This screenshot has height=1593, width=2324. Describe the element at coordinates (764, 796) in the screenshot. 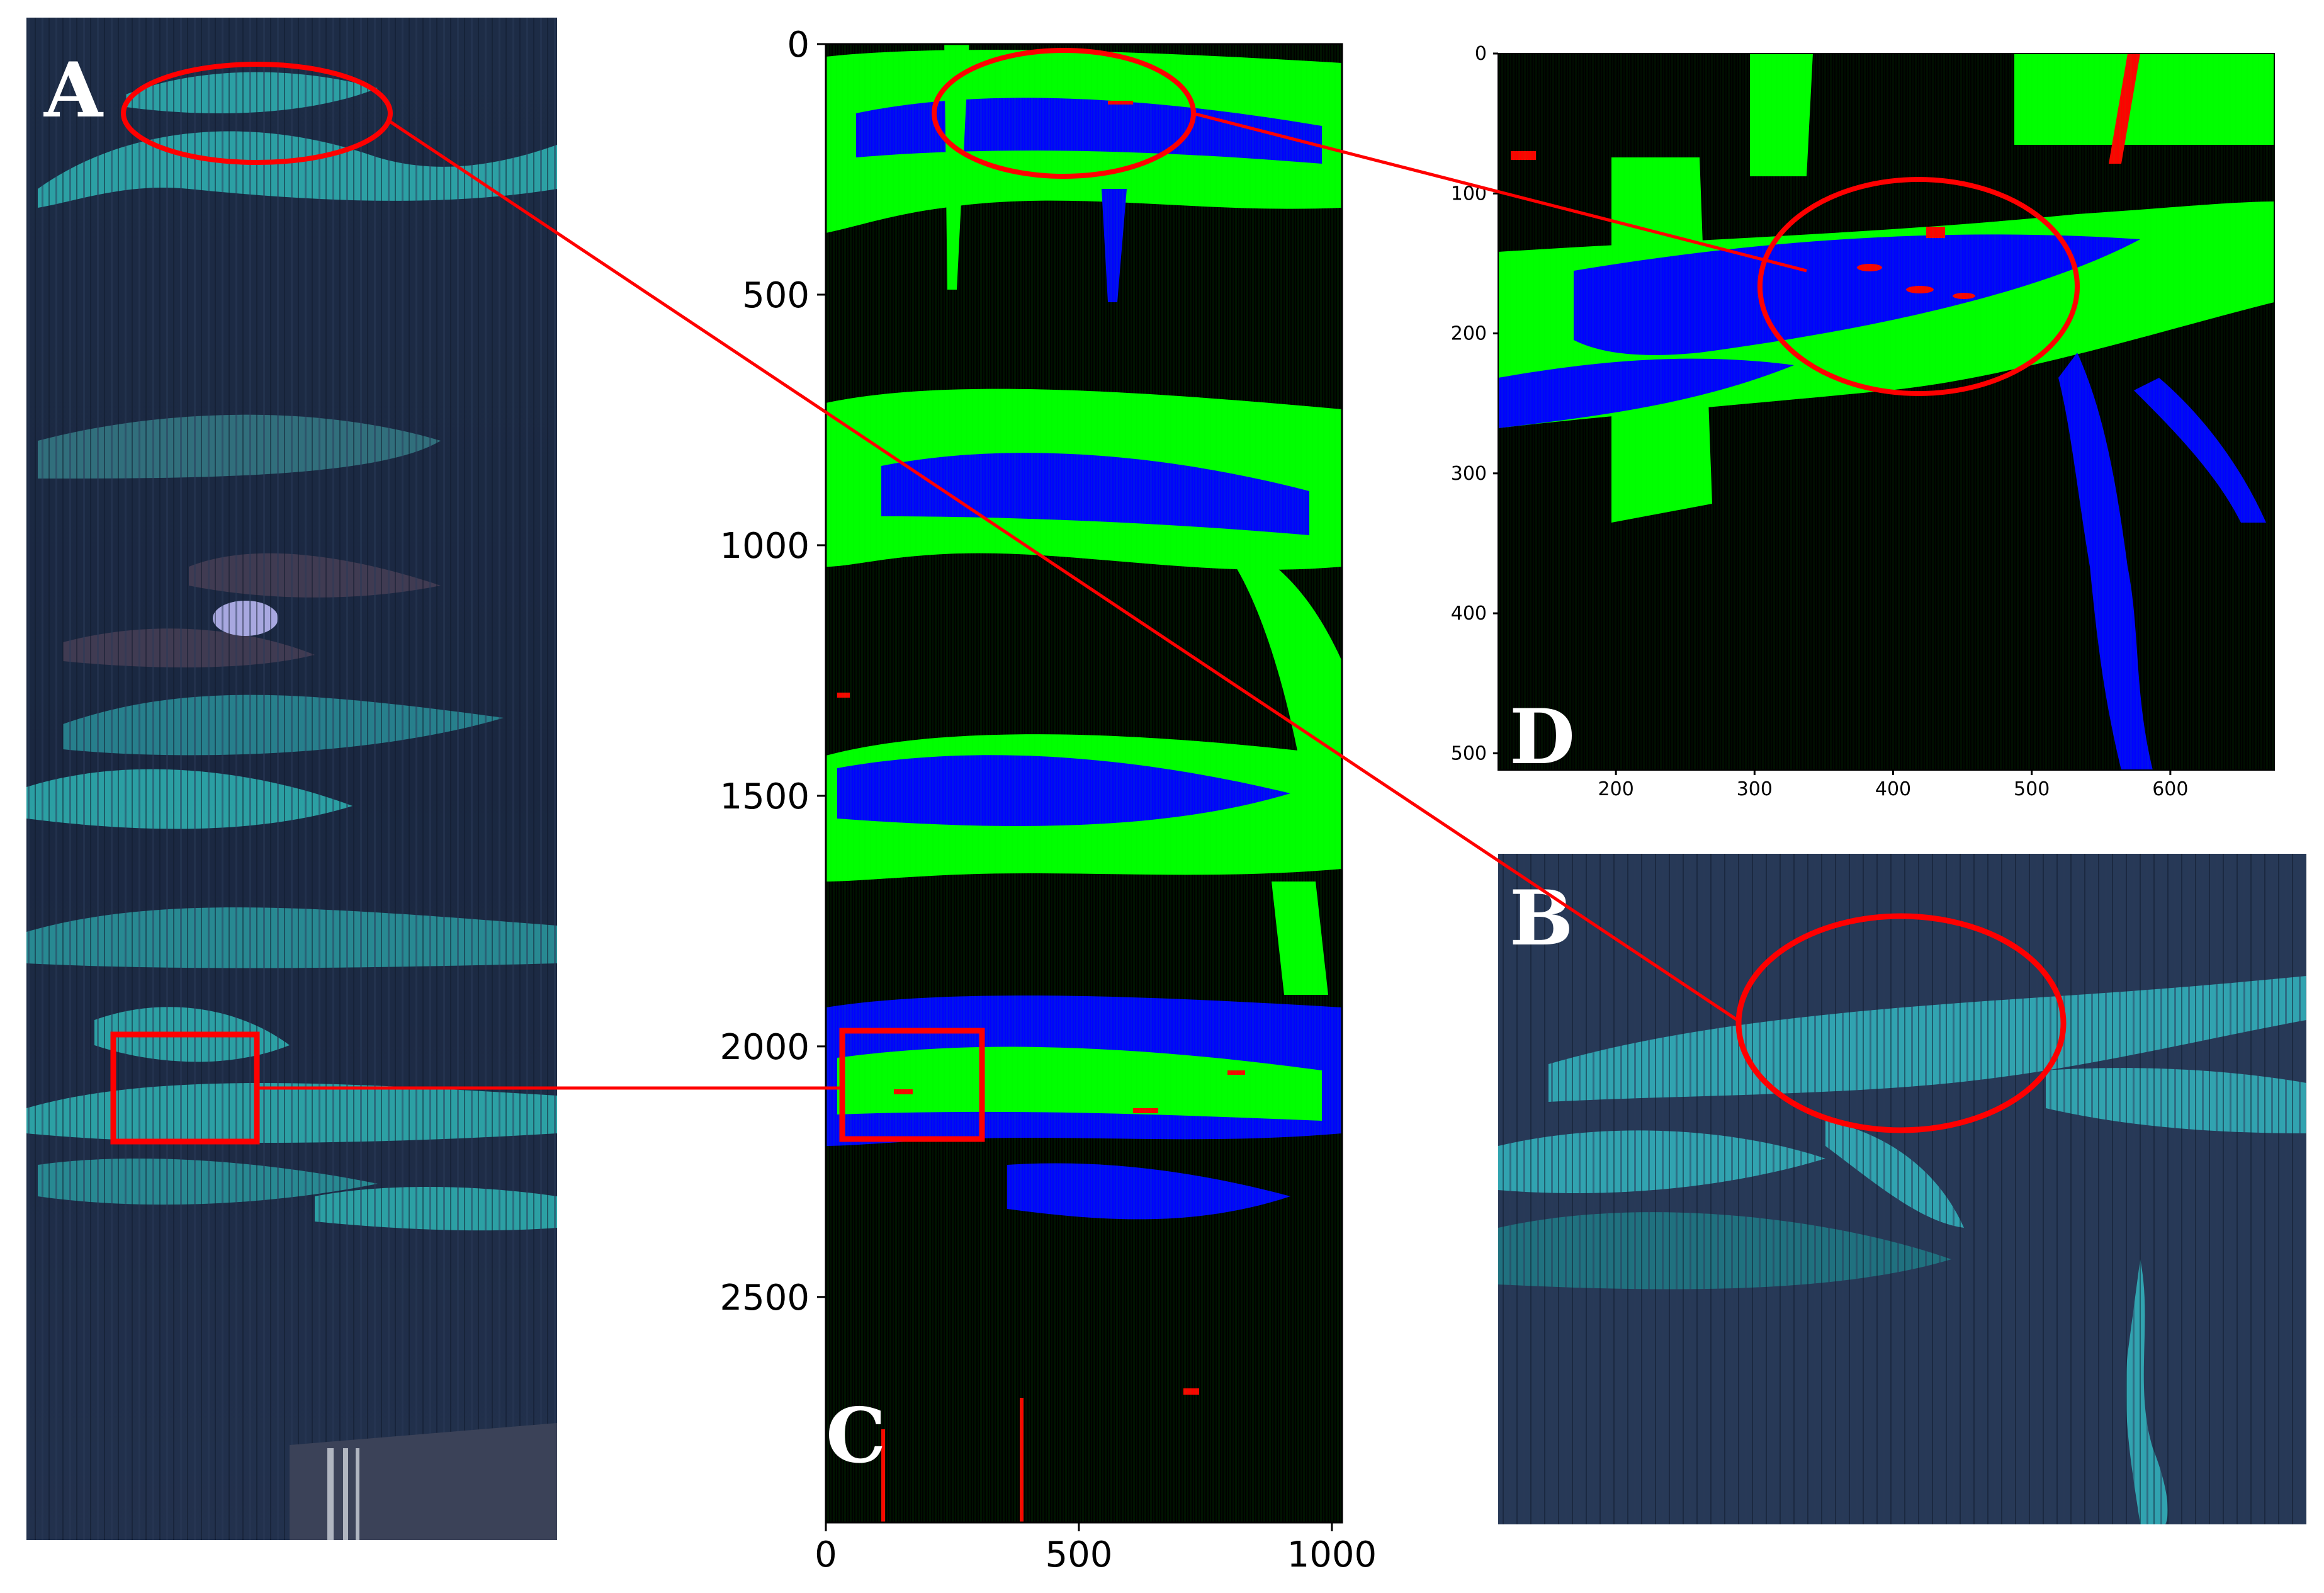

I see `panel-c-y-tick-label-3: 1500` at that location.